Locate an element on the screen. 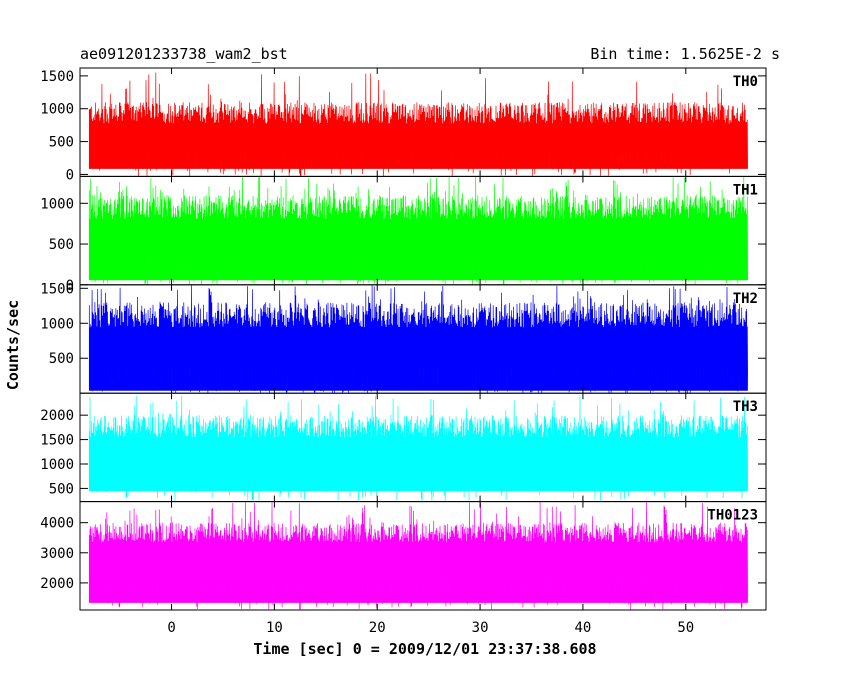 Image resolution: width=850 pixels, height=680 pixels. bin-time-label: Bin time: 1.5625E-2 s is located at coordinates (685, 54).